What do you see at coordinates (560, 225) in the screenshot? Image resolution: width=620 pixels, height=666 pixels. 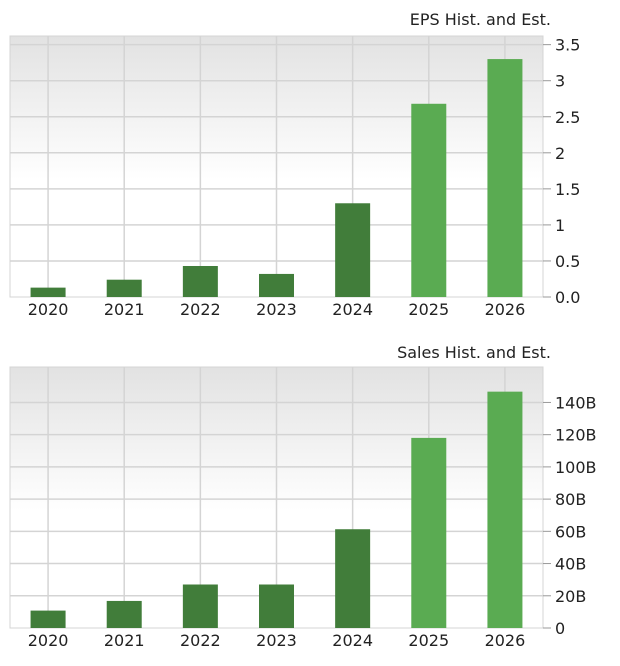 I see `y-tick-label: 1` at bounding box center [560, 225].